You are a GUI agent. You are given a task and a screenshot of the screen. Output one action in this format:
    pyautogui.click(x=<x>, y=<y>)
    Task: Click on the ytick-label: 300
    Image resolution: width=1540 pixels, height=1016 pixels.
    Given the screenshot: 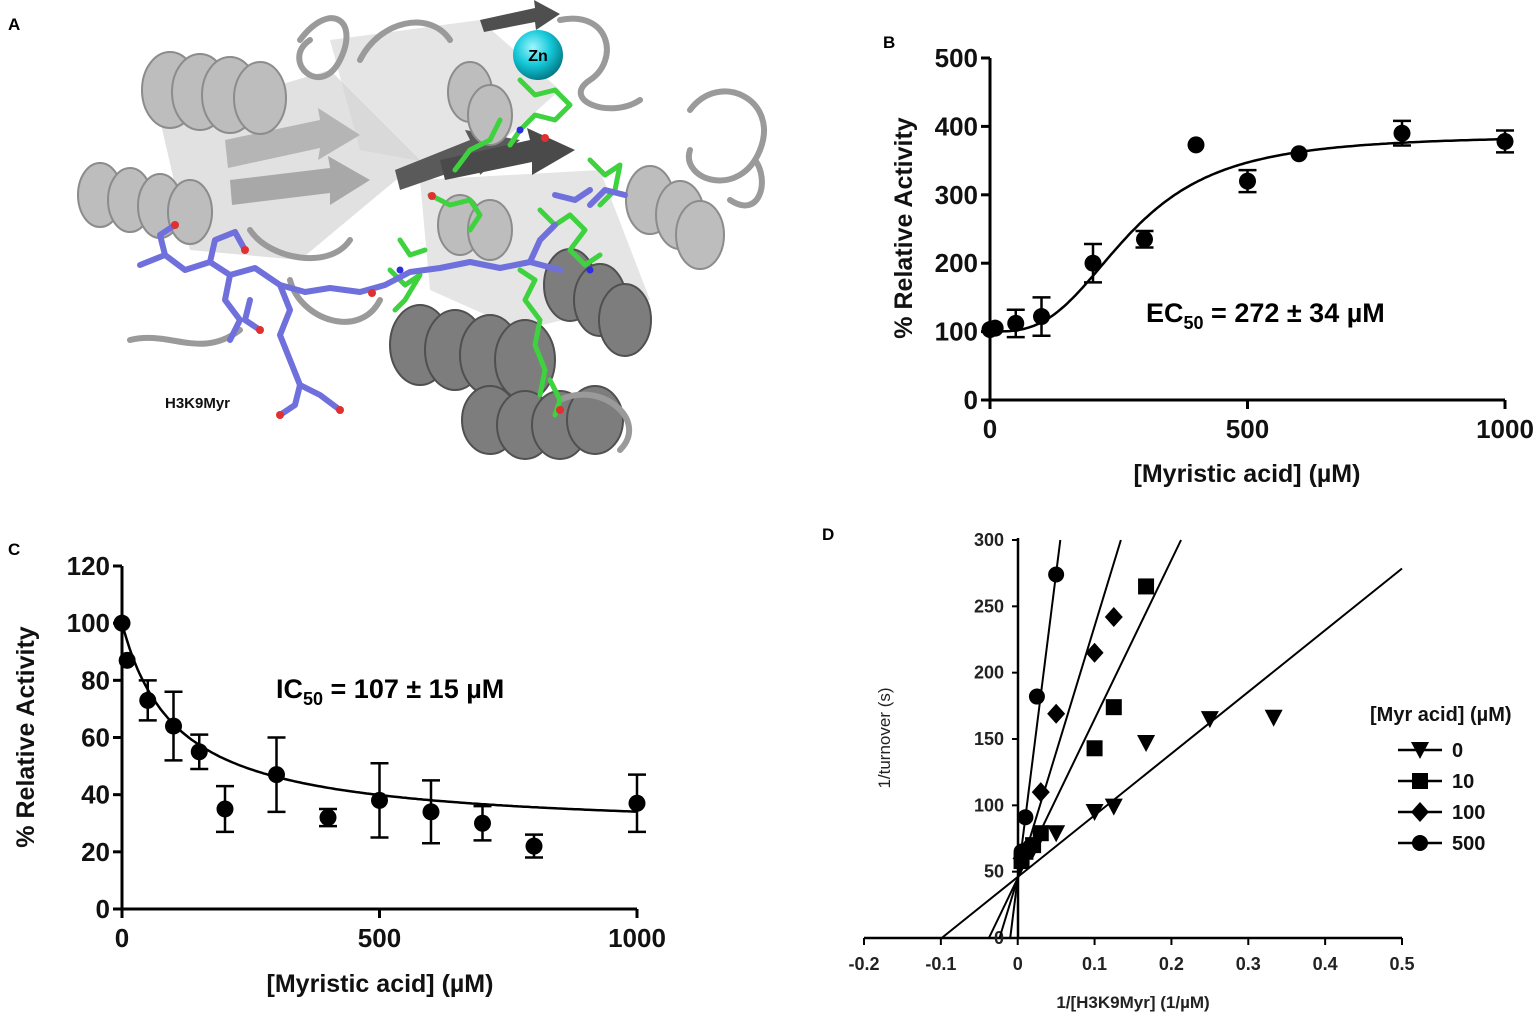 What is the action you would take?
    pyautogui.click(x=956, y=195)
    